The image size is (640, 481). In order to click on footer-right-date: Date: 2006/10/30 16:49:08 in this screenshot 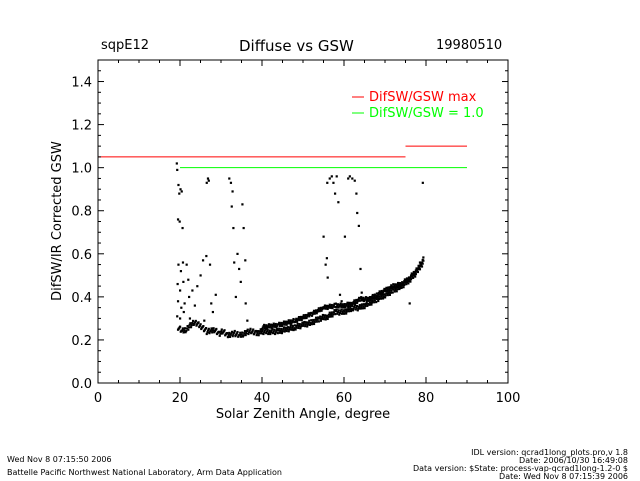, I will do `click(573, 460)`.